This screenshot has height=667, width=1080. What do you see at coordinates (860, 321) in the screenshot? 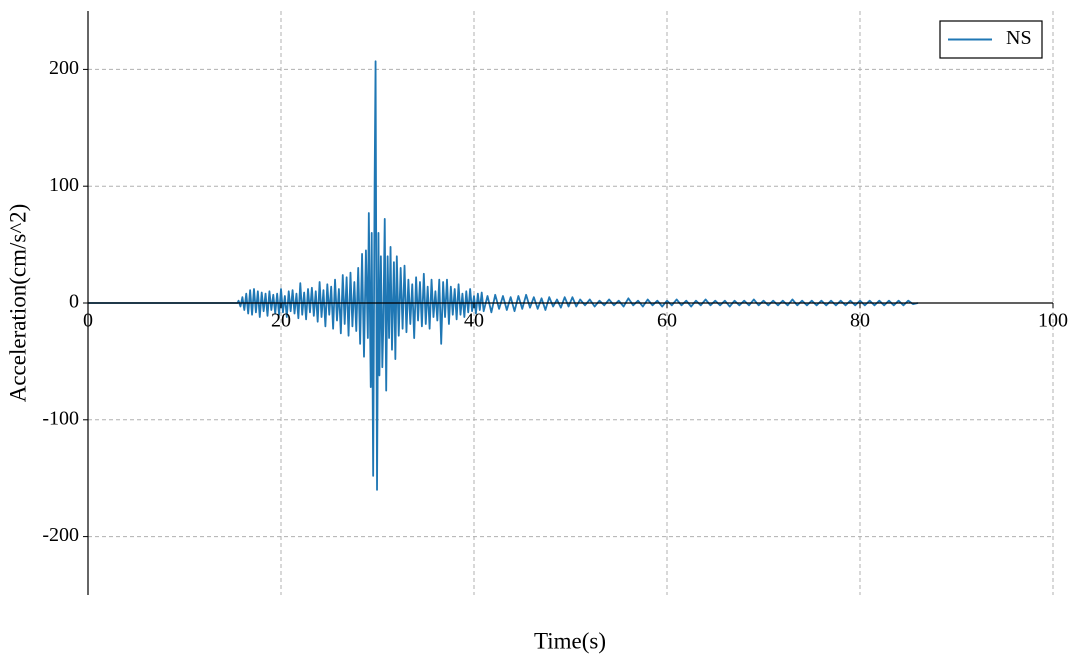
I see `x-tick-label: 80` at bounding box center [860, 321].